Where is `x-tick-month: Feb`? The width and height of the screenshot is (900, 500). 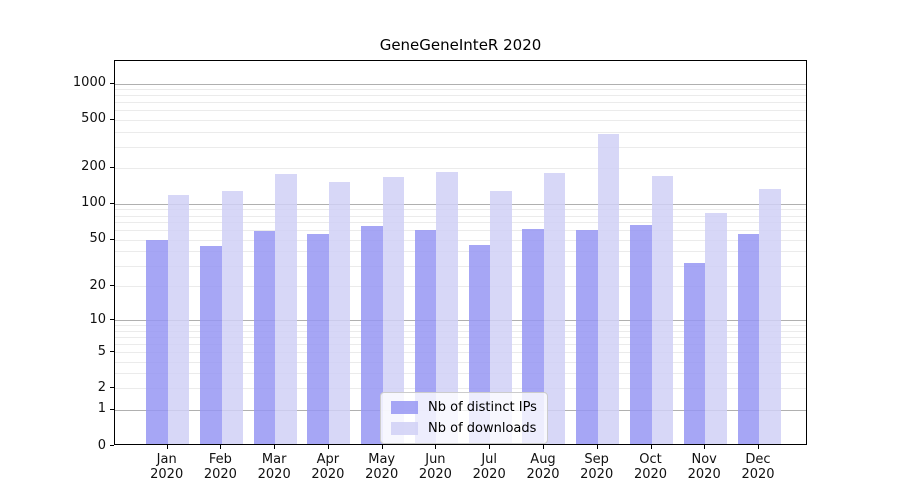
x-tick-month: Feb is located at coordinates (220, 459).